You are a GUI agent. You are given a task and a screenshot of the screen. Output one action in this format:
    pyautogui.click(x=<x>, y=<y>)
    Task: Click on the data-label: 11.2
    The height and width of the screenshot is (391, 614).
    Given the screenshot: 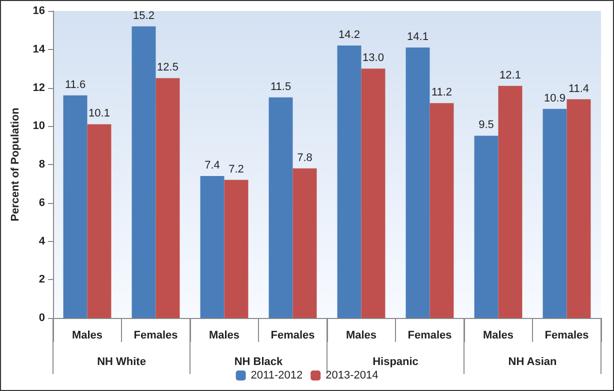 What is the action you would take?
    pyautogui.click(x=441, y=92)
    